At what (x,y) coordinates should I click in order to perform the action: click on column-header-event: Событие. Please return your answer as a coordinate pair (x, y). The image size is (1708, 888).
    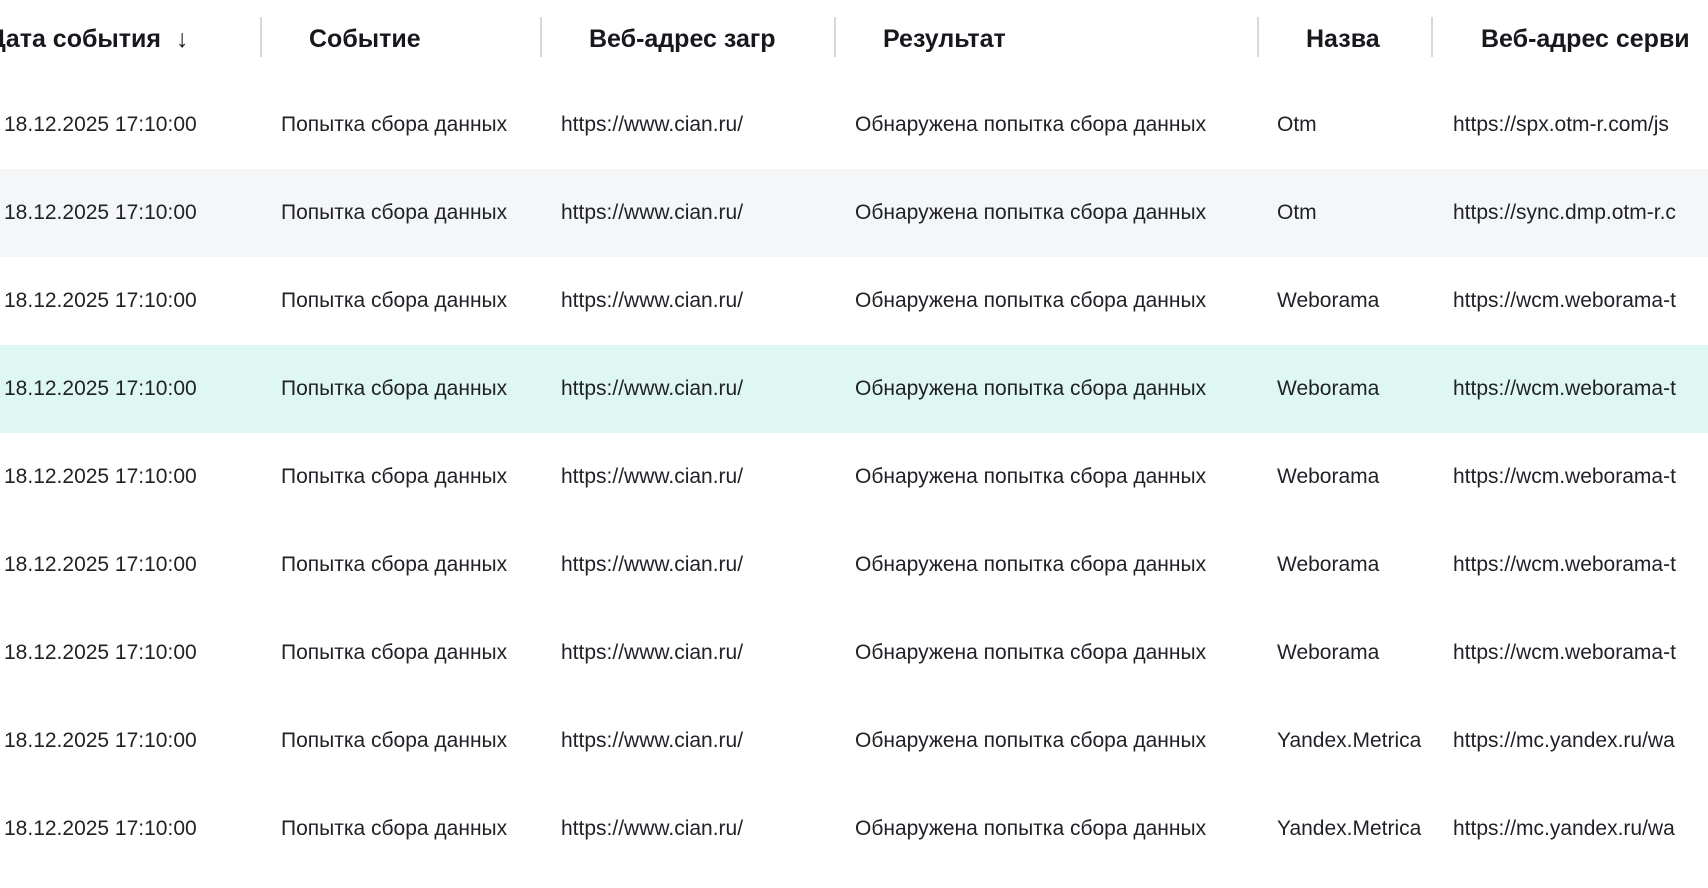
    Looking at the image, I should click on (365, 39).